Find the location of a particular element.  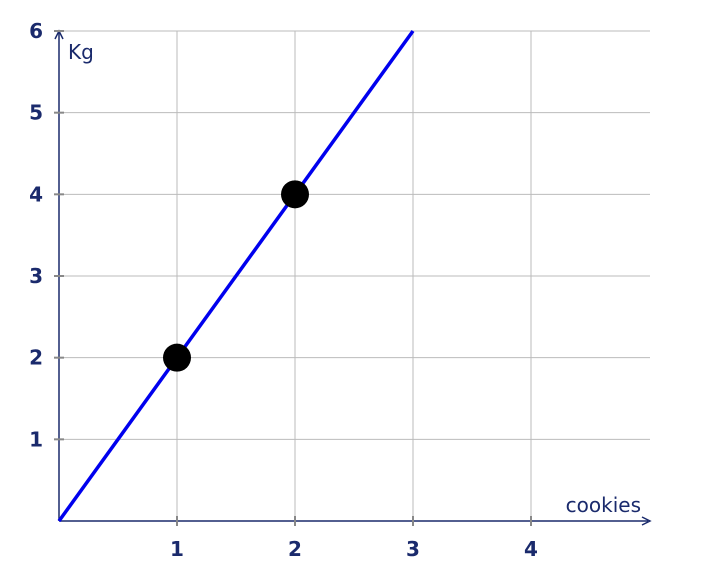

y-tick-label: 1 is located at coordinates (36, 439).